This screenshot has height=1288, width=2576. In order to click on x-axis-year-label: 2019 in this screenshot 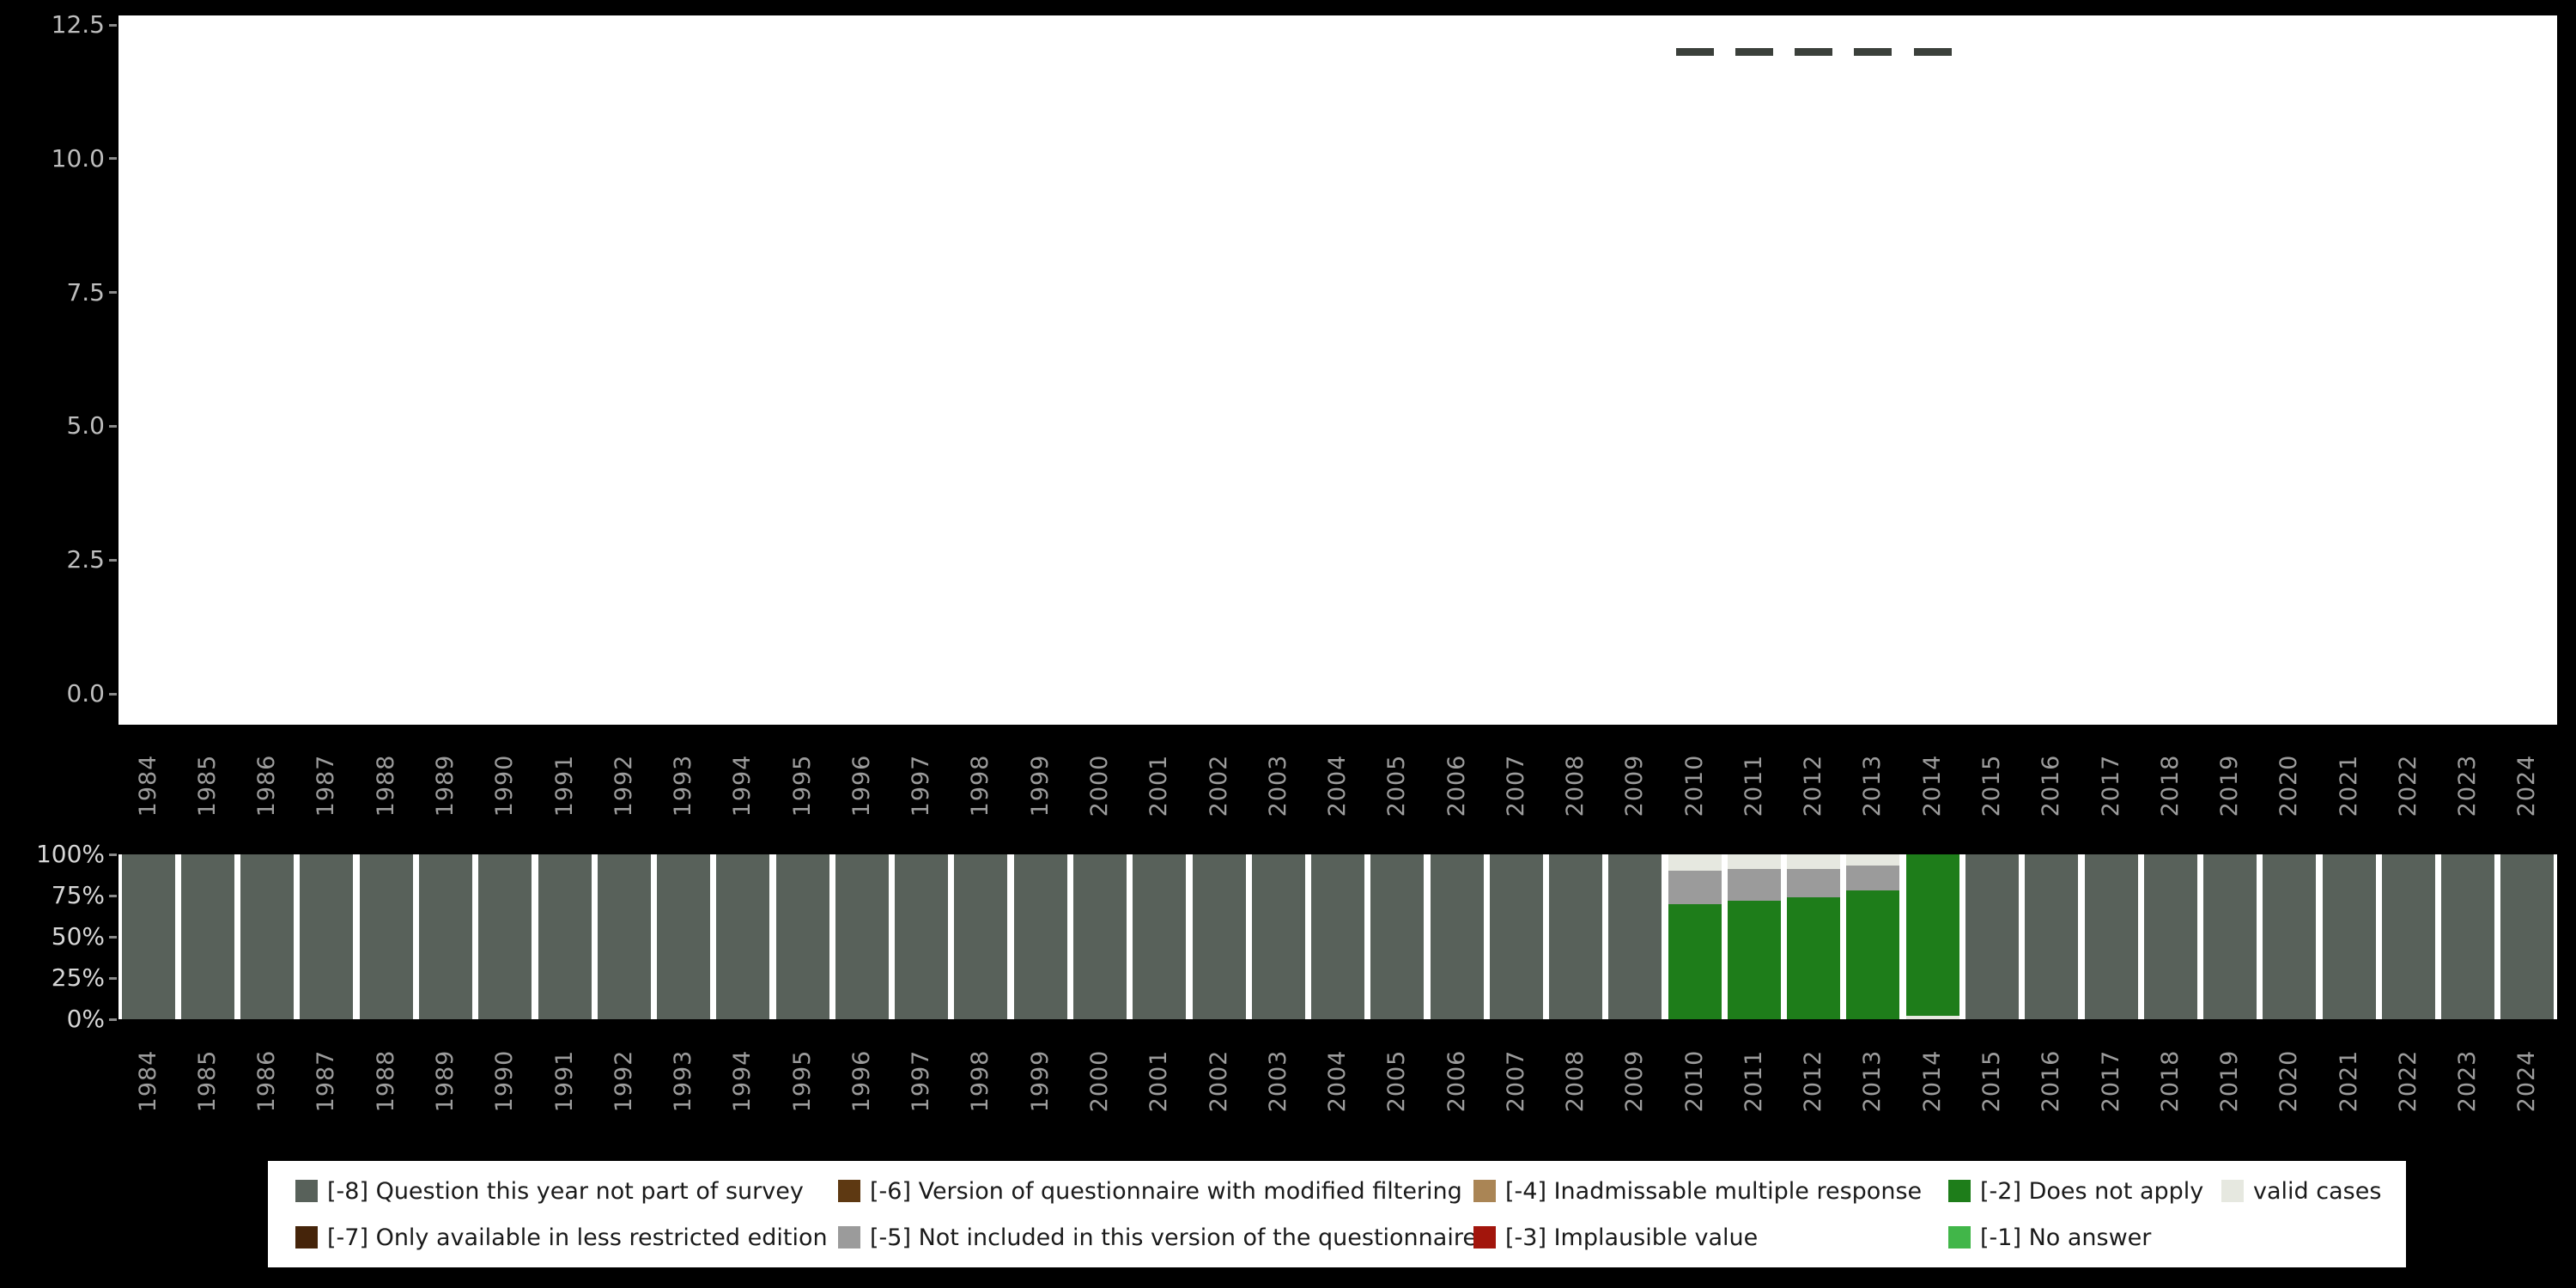, I will do `click(2229, 786)`.